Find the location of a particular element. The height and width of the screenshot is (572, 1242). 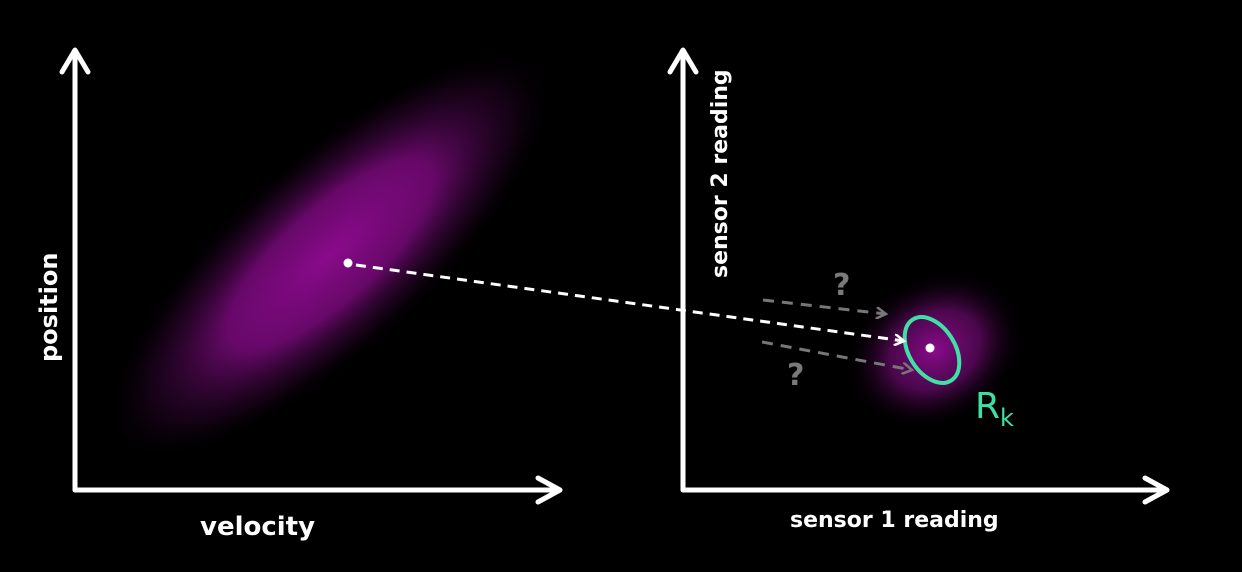

noise-covariance-label: Rk is located at coordinates (994, 409).